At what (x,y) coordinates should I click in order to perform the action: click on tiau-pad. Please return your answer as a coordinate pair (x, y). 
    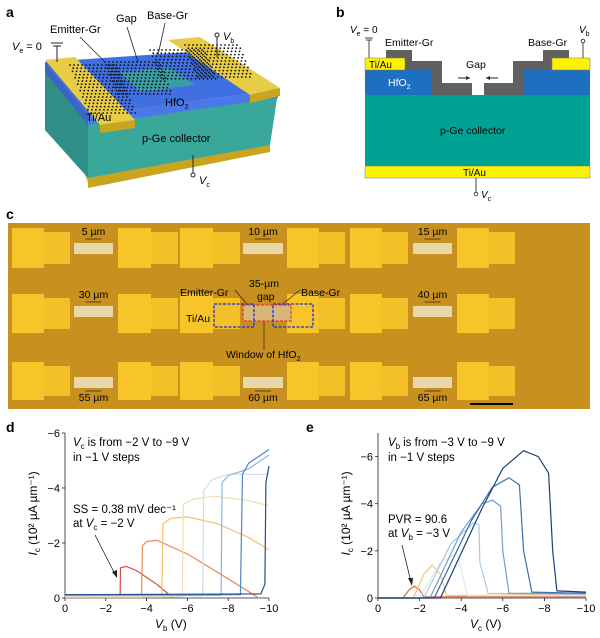
    Looking at the image, I should click on (473, 381).